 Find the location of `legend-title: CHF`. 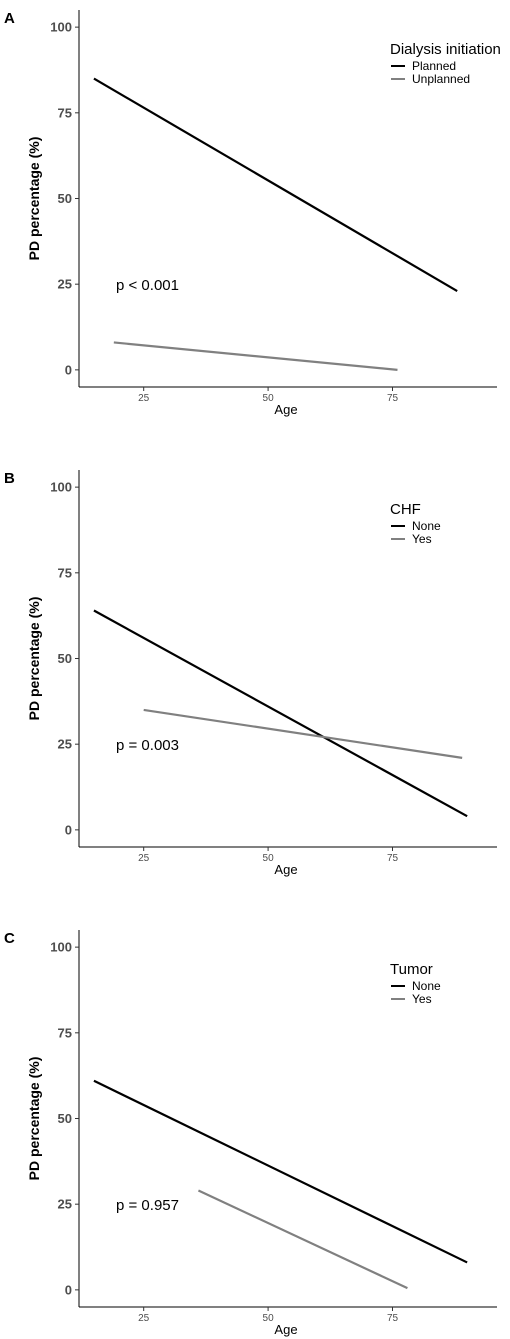

legend-title: CHF is located at coordinates (405, 509).